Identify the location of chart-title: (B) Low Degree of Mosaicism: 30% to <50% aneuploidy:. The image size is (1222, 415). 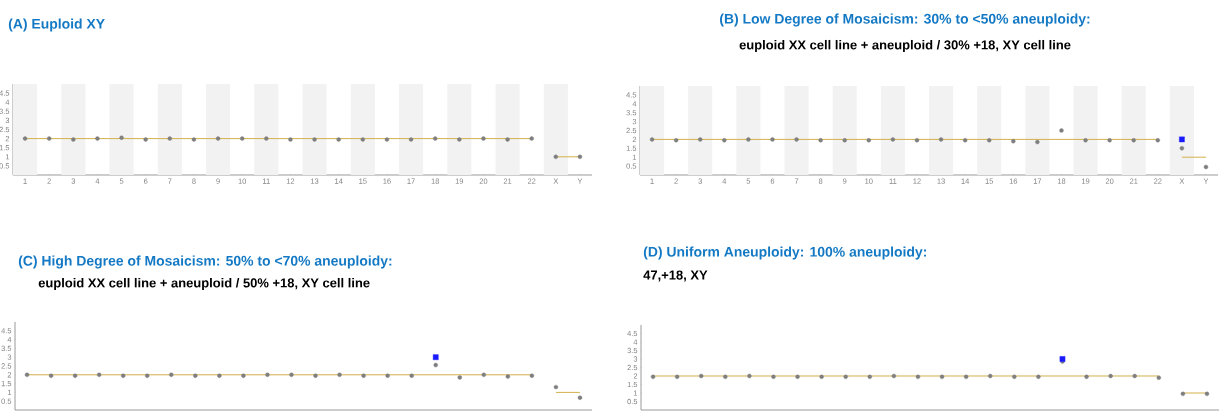
(905, 20).